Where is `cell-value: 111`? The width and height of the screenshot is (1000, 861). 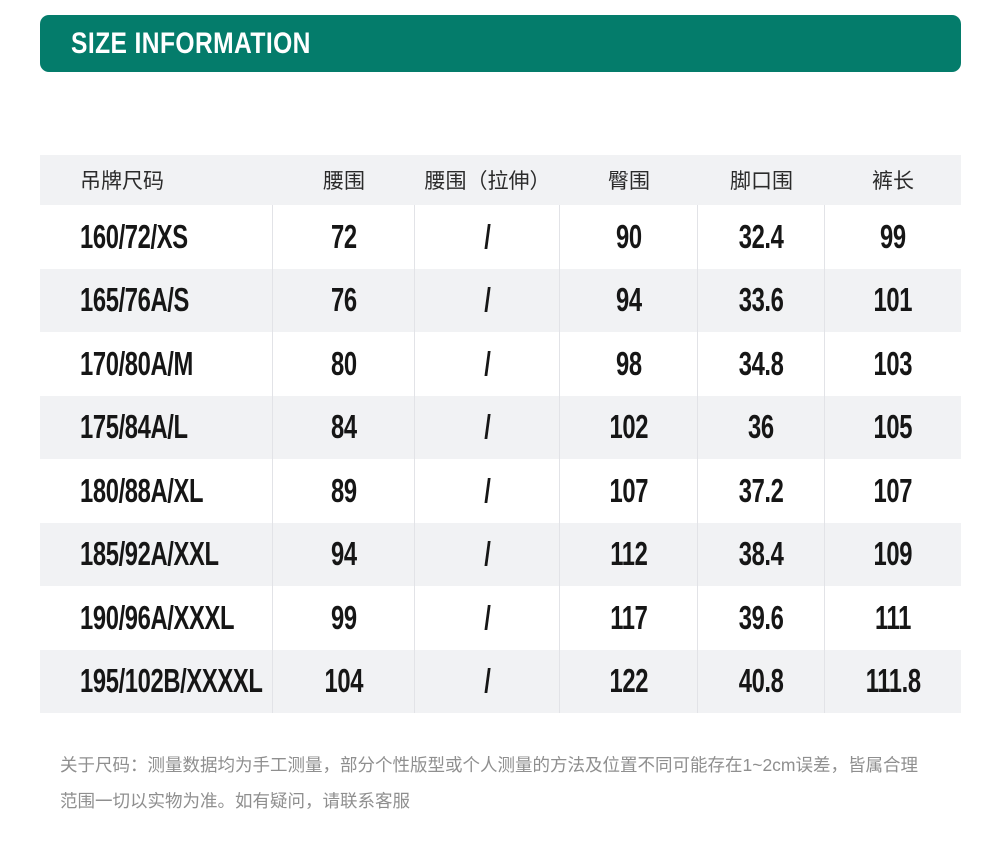 cell-value: 111 is located at coordinates (893, 617).